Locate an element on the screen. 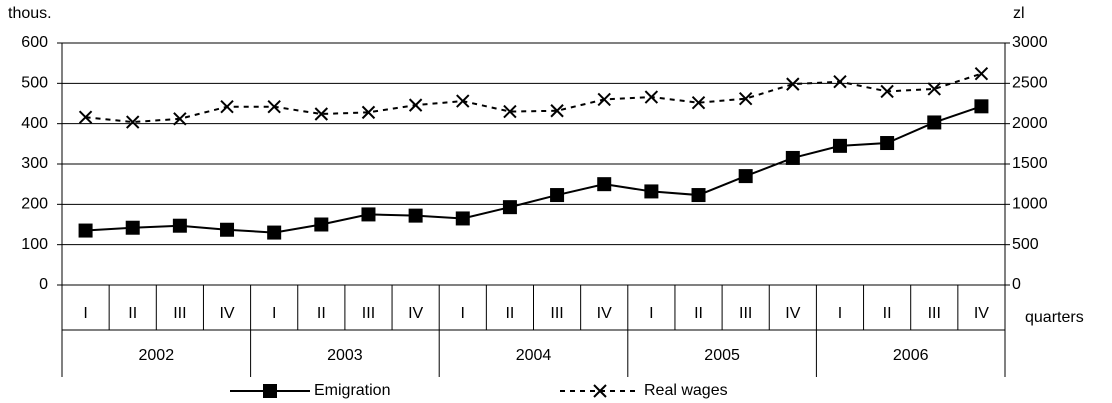  y-tick-label: 0 is located at coordinates (43, 284).